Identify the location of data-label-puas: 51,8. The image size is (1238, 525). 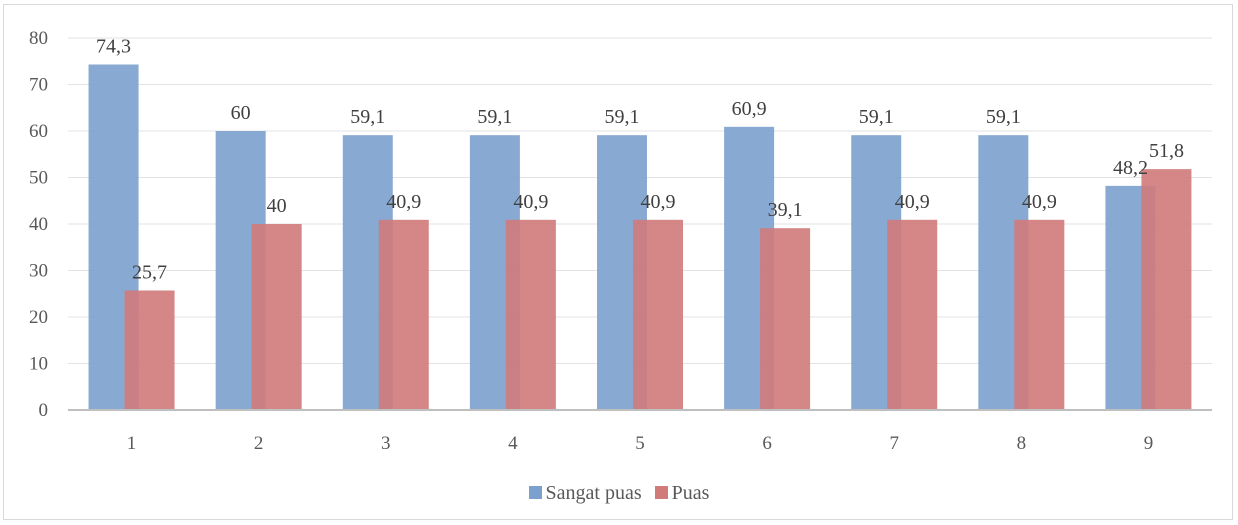
(1166, 151).